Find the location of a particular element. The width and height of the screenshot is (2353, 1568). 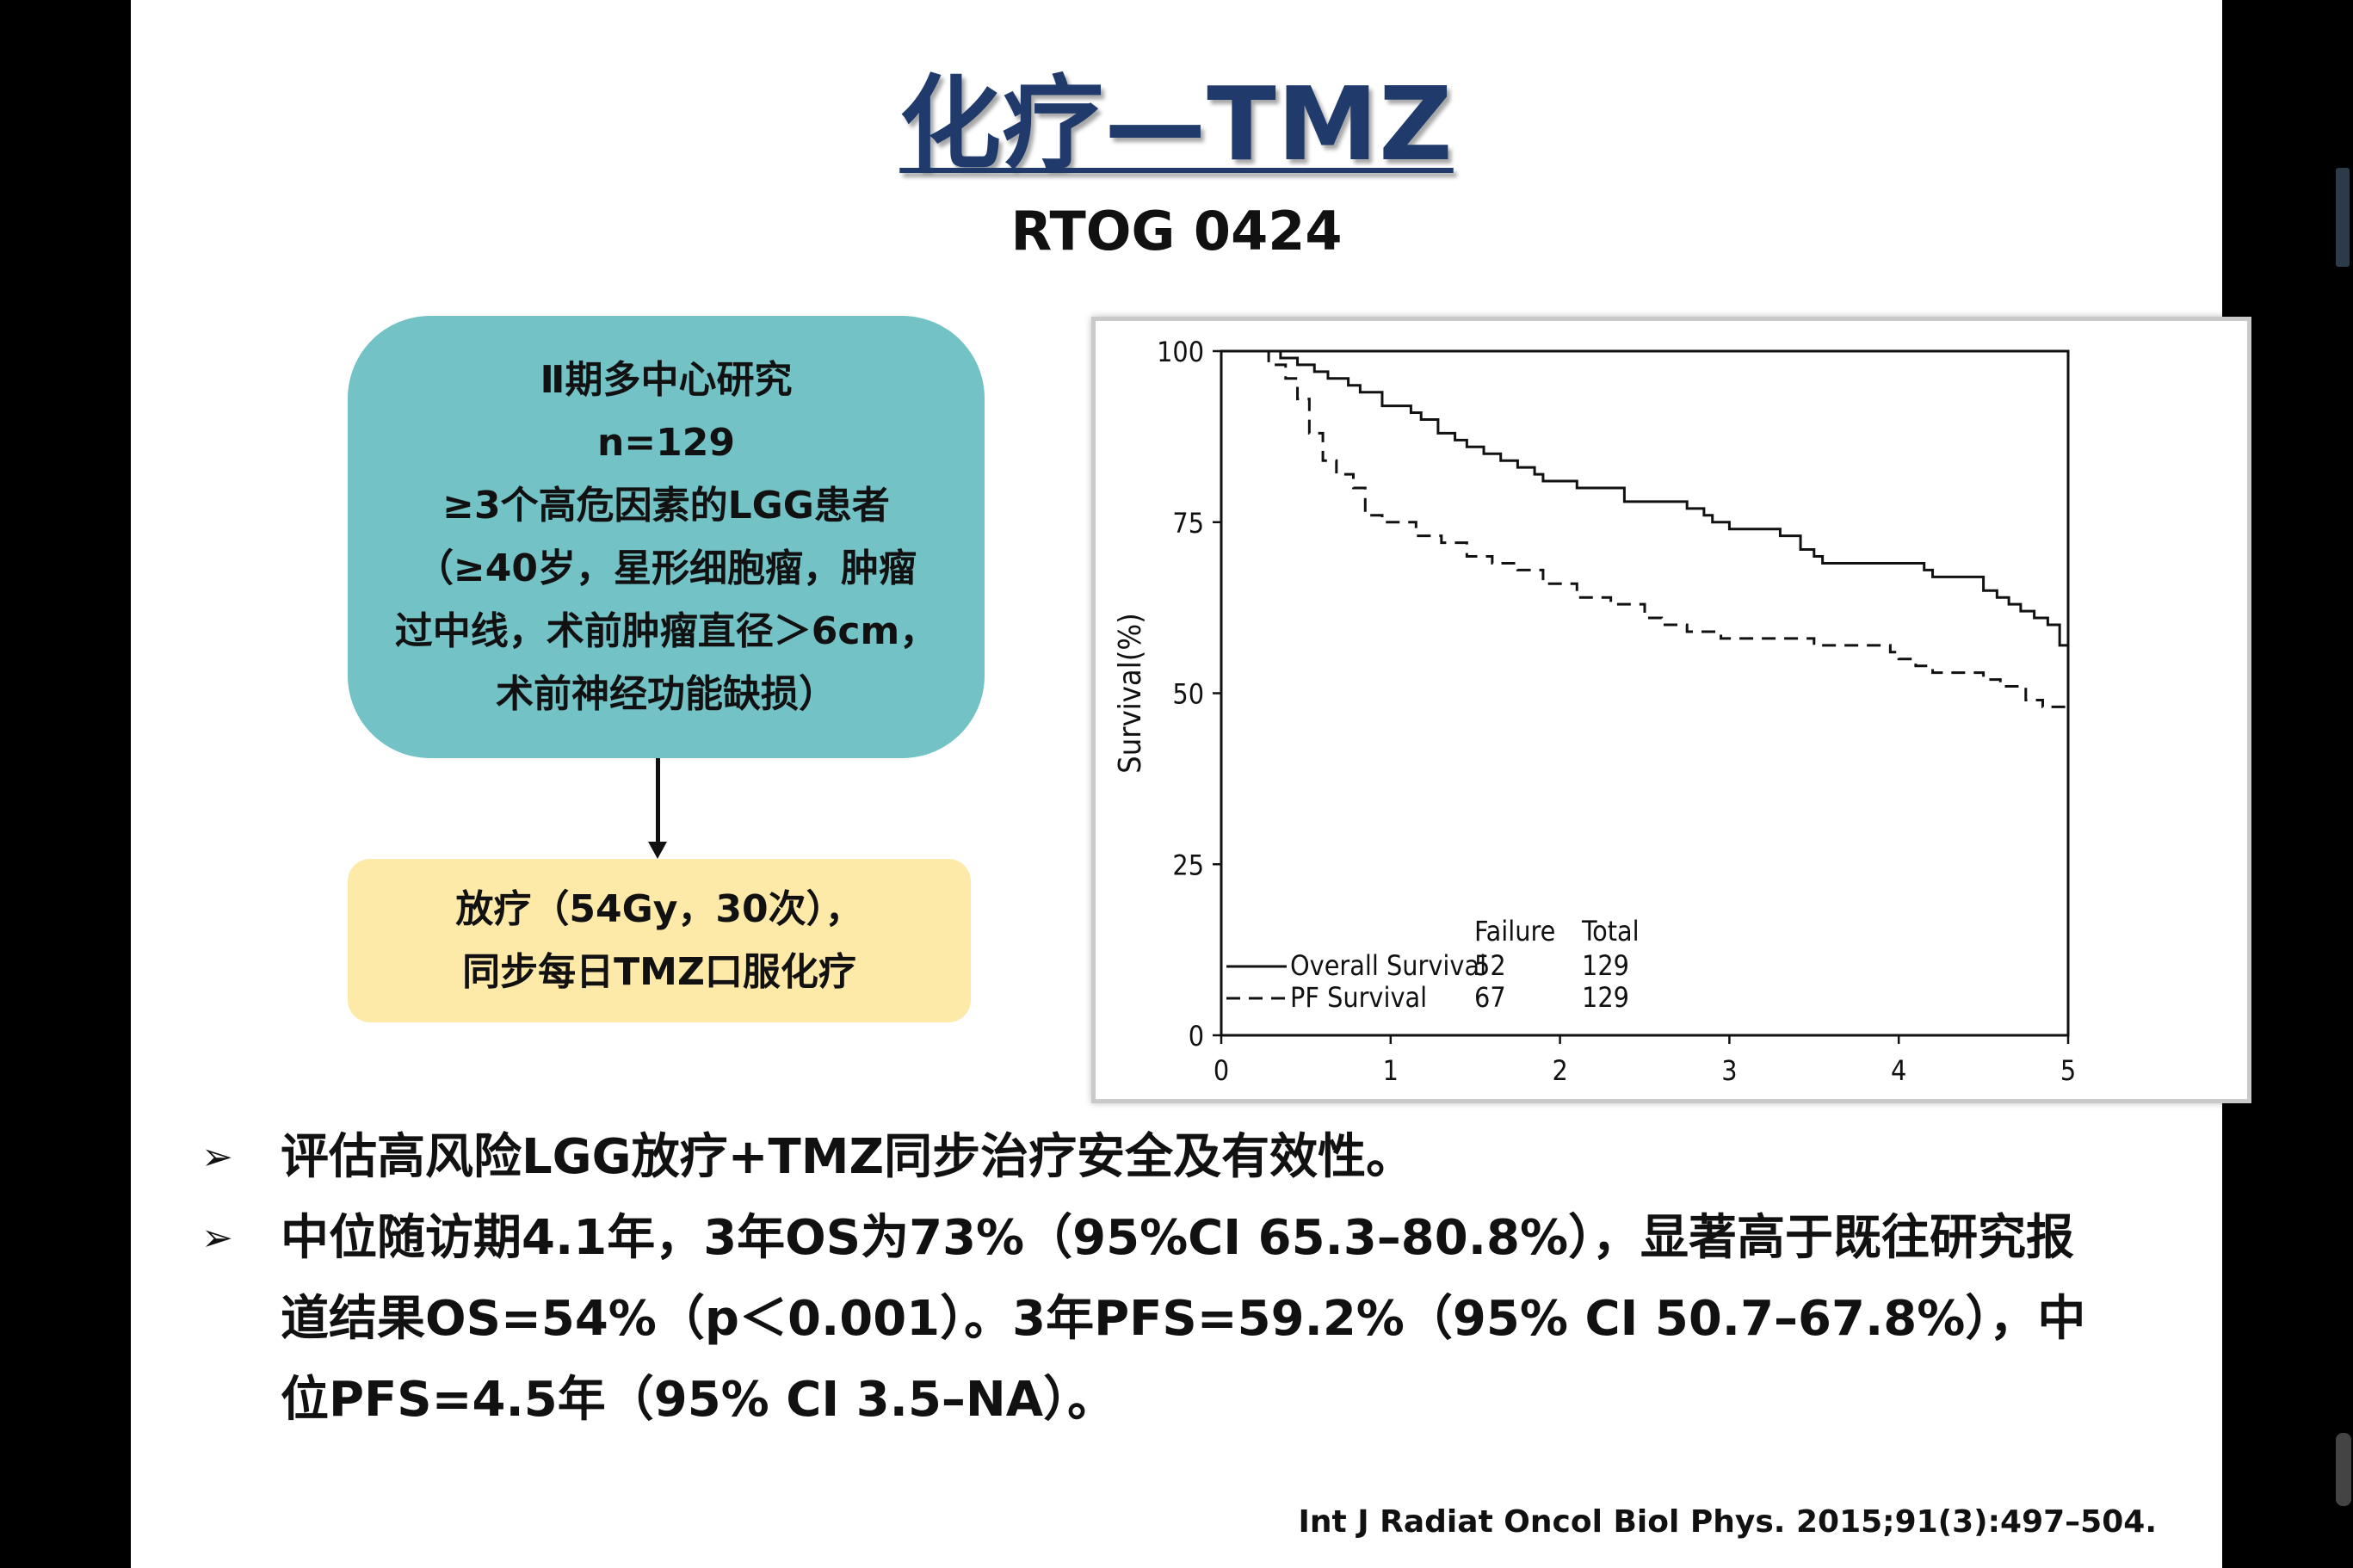

legend-header-failure: Failure is located at coordinates (1514, 932).